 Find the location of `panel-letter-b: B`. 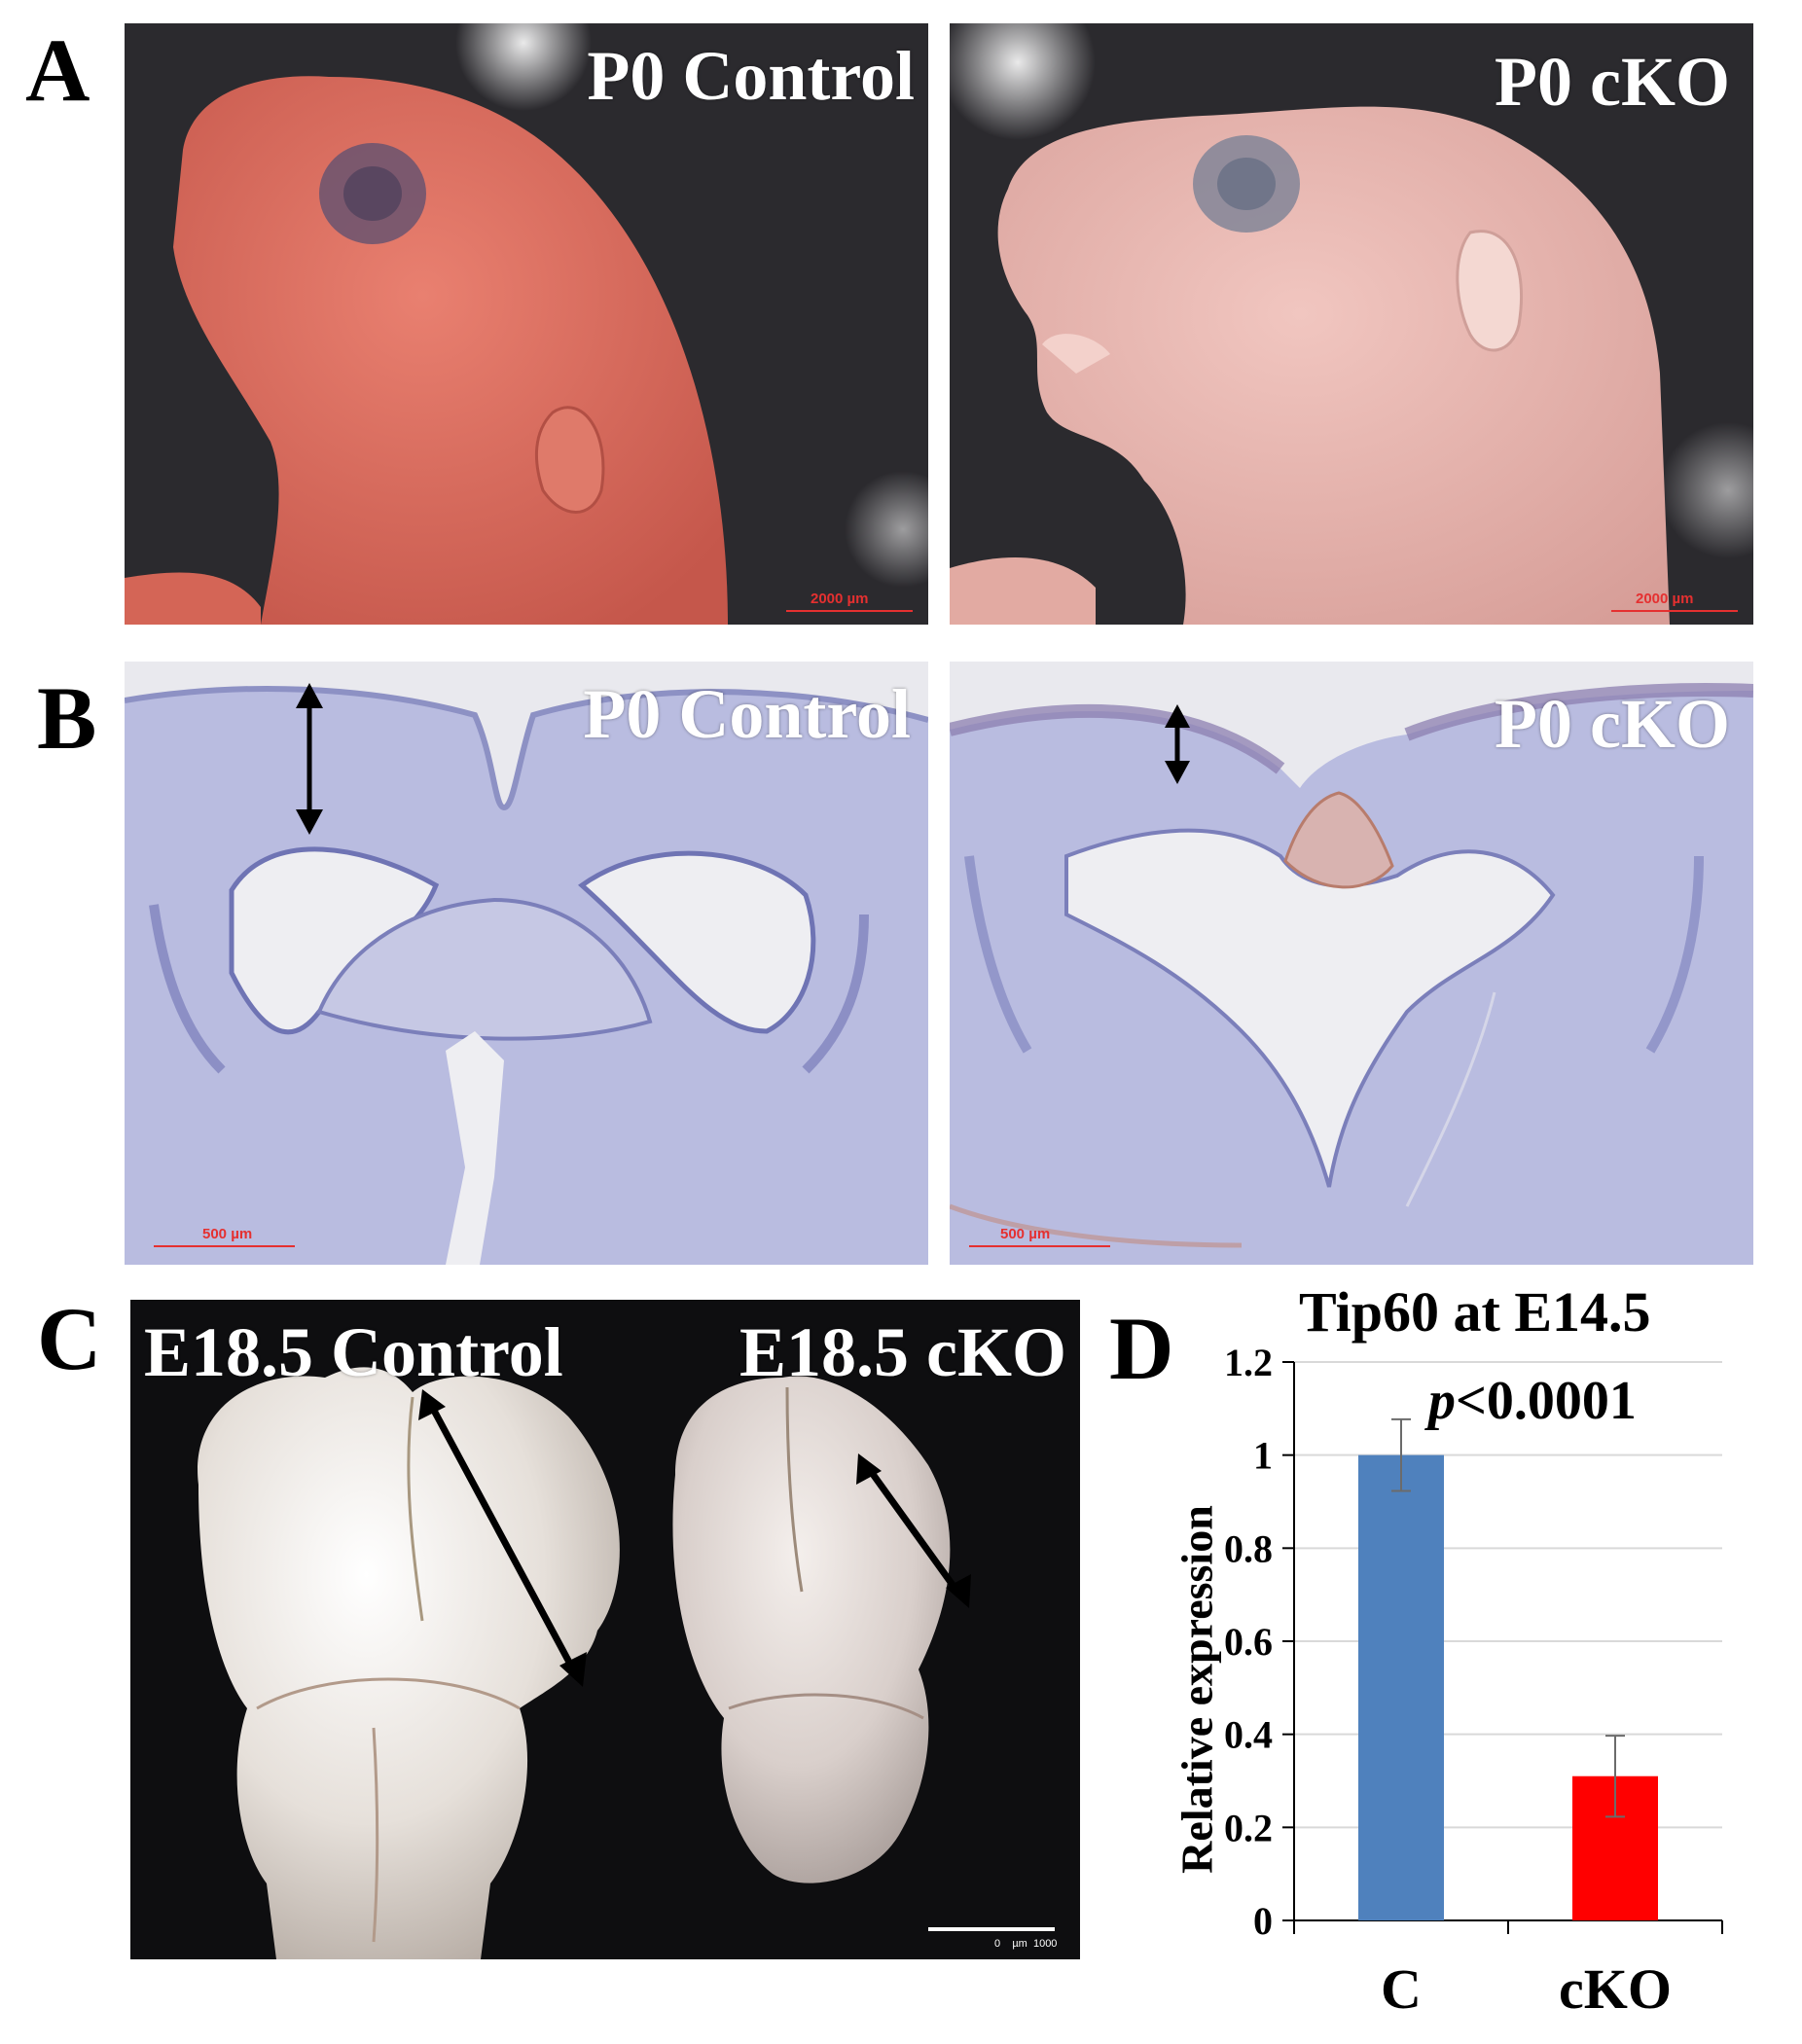

panel-letter-b: B is located at coordinates (67, 718).